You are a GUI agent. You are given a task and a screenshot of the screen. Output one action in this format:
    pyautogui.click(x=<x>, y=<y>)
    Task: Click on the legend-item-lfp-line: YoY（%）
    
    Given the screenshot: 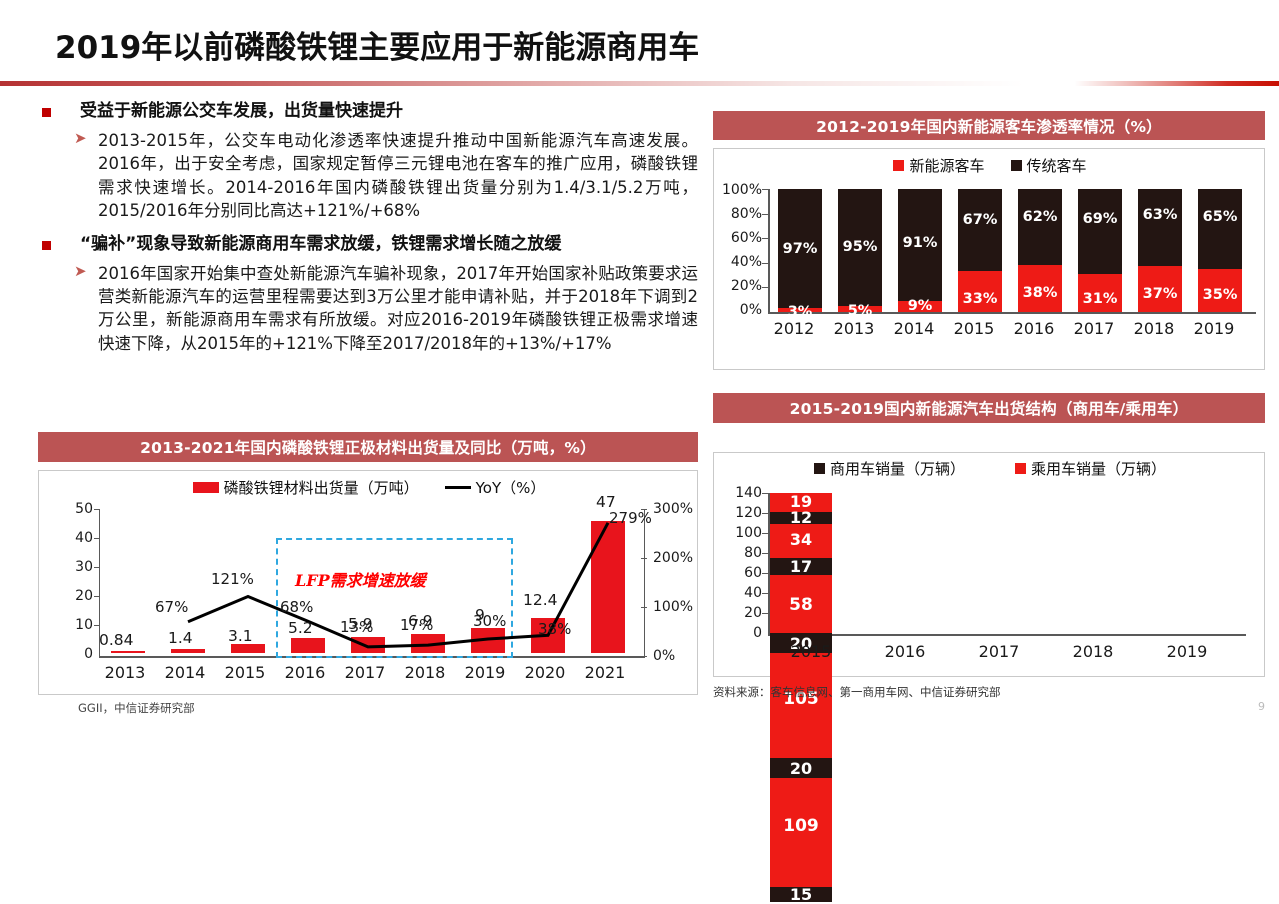 What is the action you would take?
    pyautogui.click(x=495, y=487)
    